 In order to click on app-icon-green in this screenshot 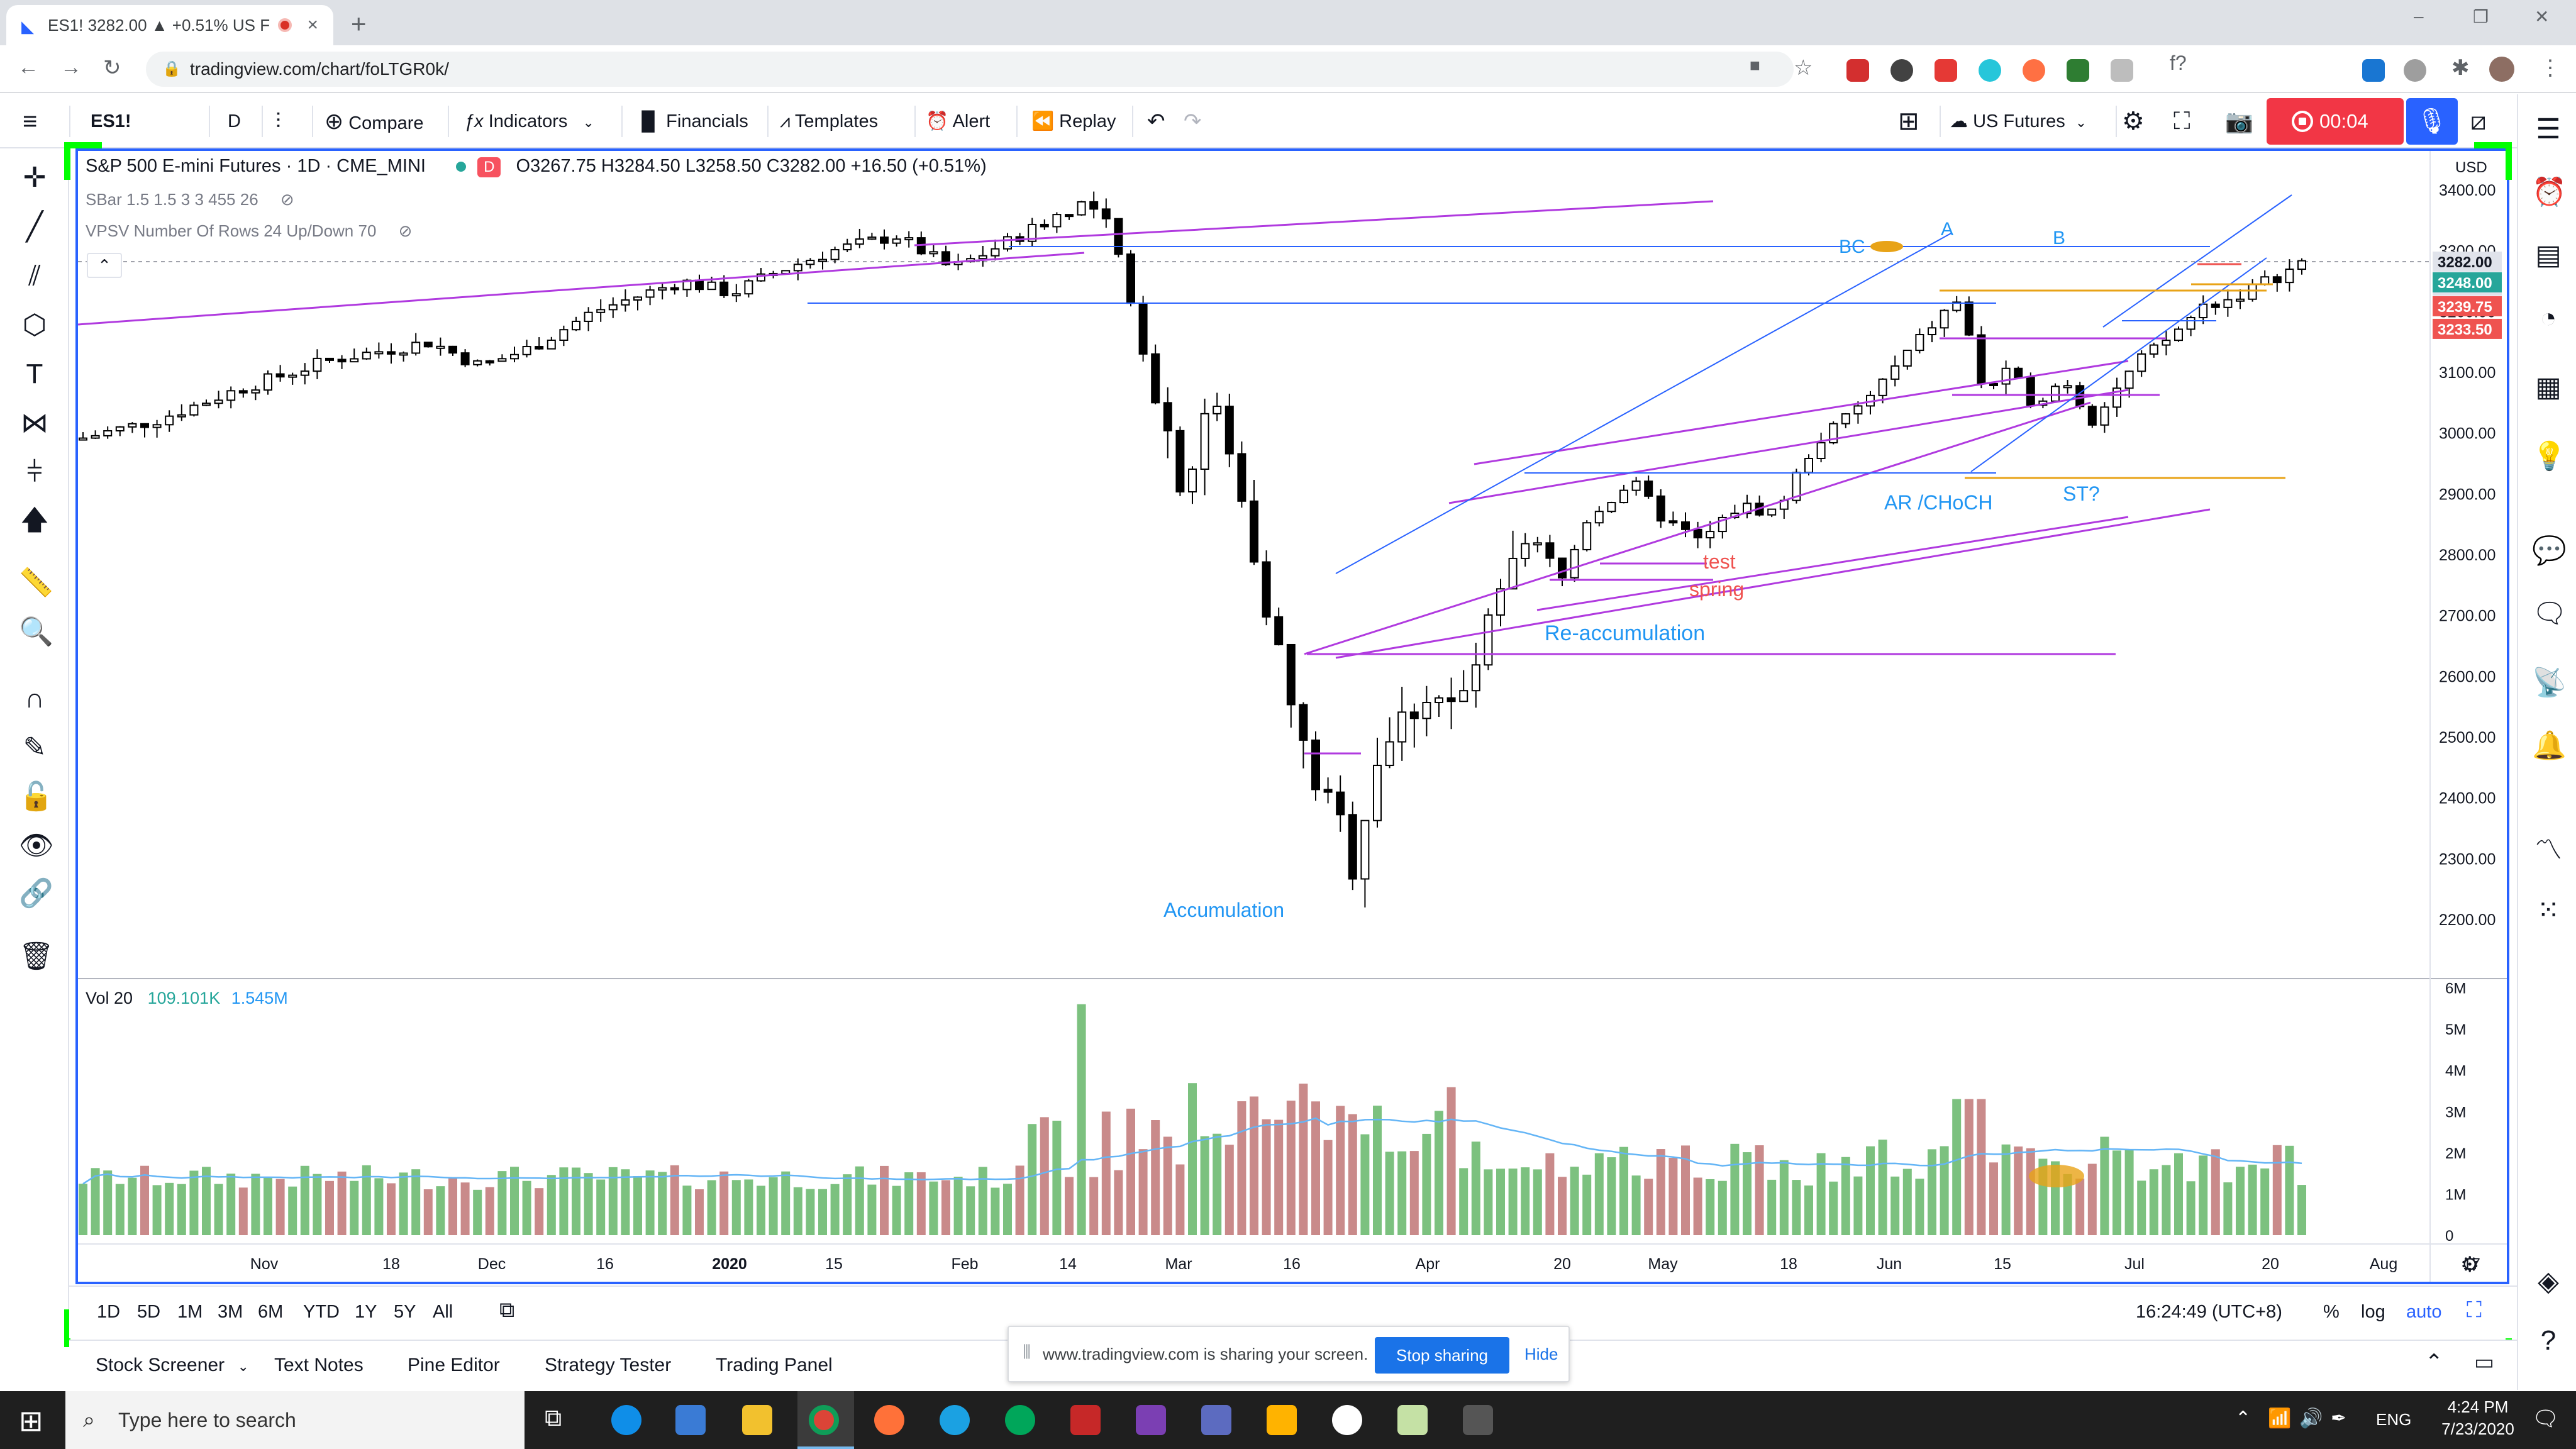, I will do `click(1020, 1420)`.